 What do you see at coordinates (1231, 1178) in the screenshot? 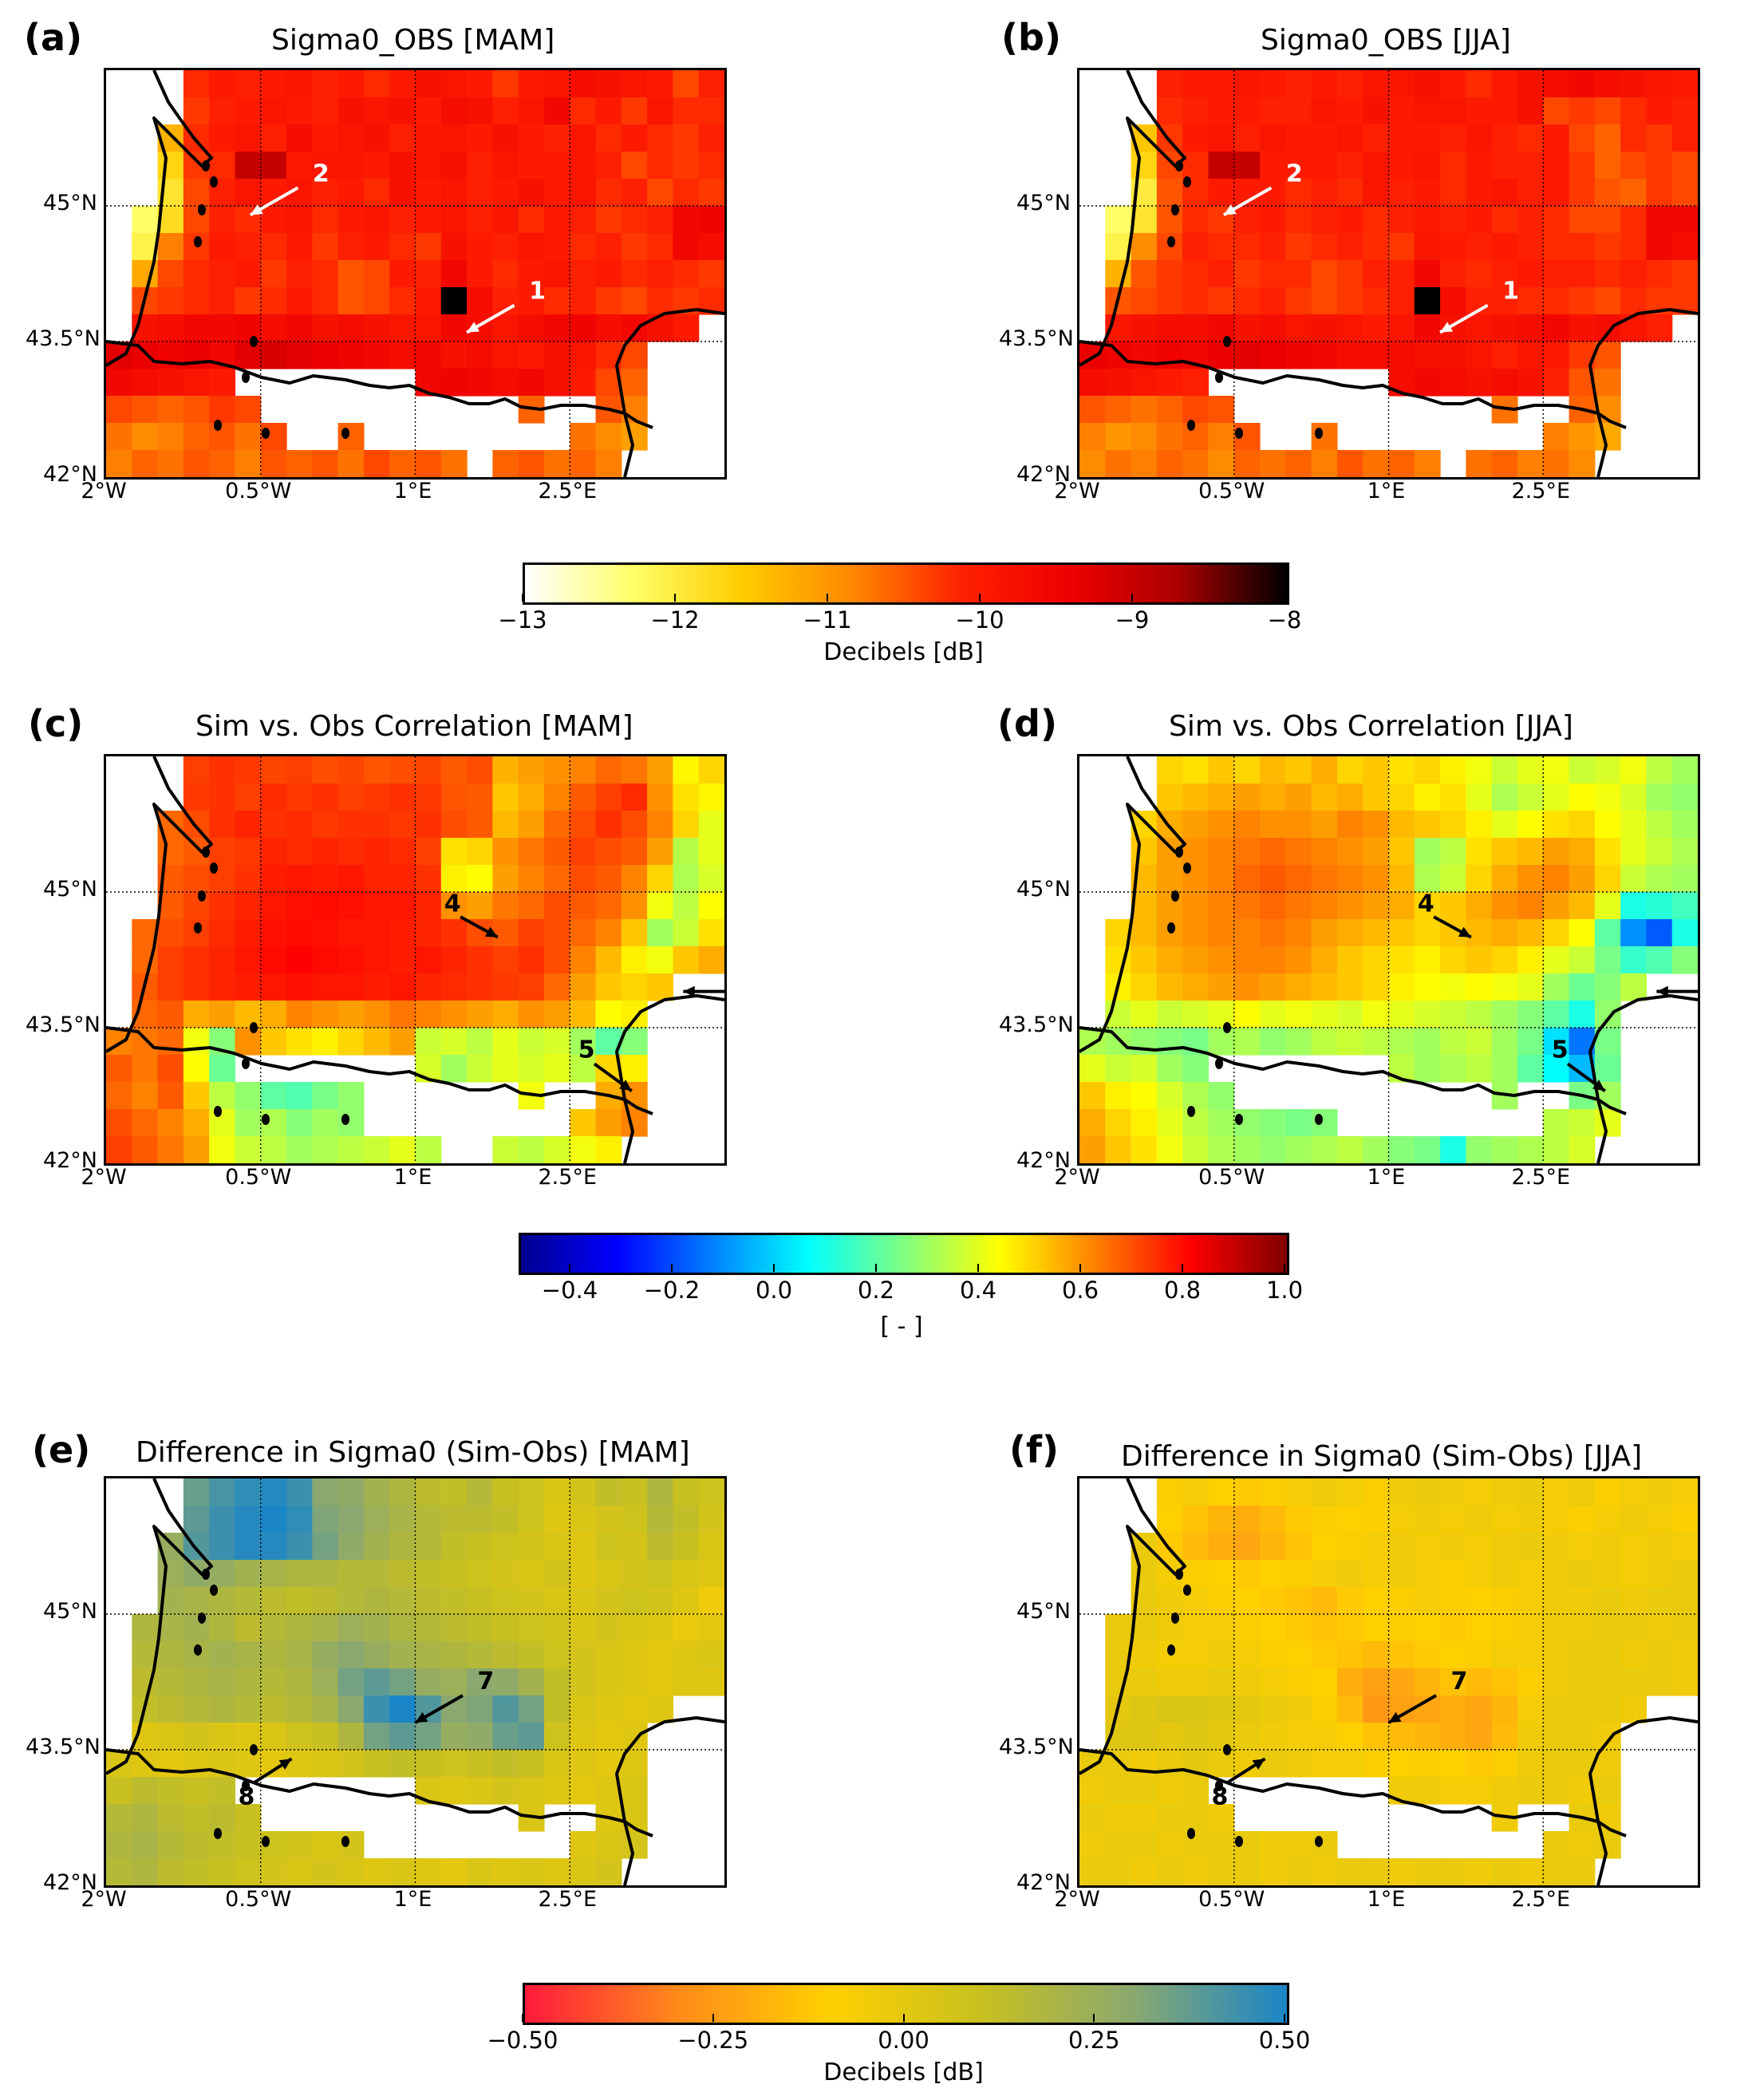
I see `lon-tick-label: 0.5°W` at bounding box center [1231, 1178].